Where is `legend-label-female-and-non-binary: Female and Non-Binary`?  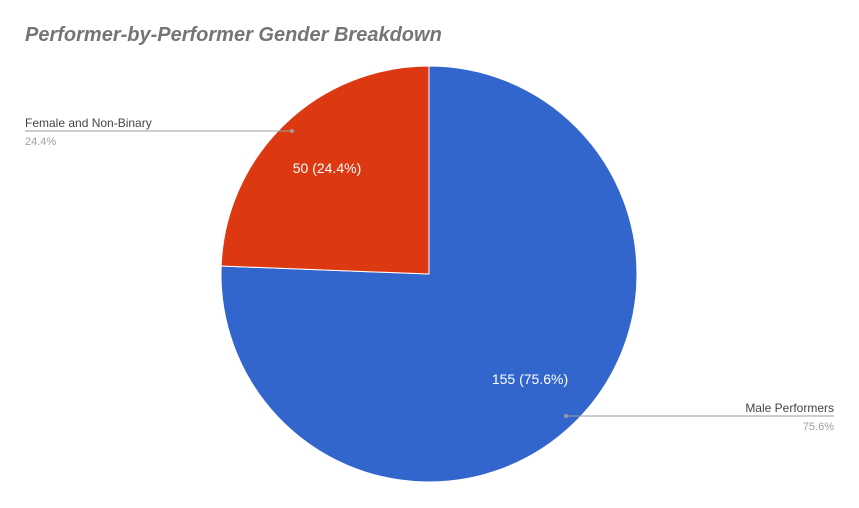
legend-label-female-and-non-binary: Female and Non-Binary is located at coordinates (88, 123).